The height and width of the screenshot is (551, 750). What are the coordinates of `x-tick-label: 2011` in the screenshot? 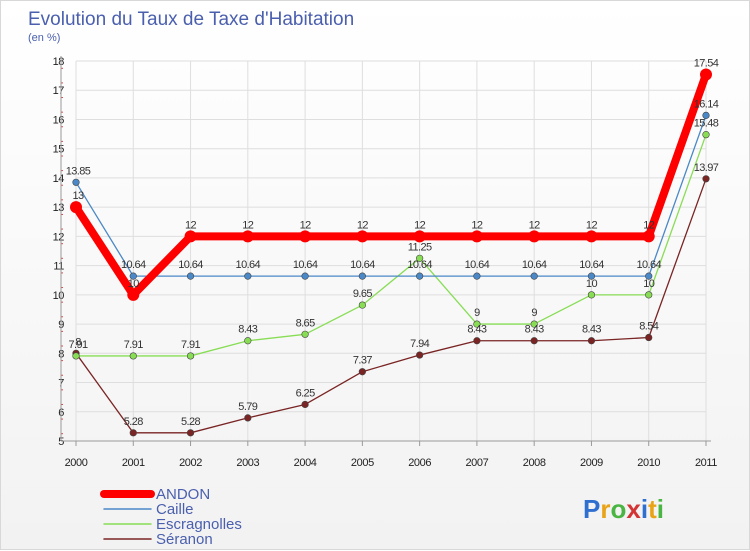 It's located at (706, 463).